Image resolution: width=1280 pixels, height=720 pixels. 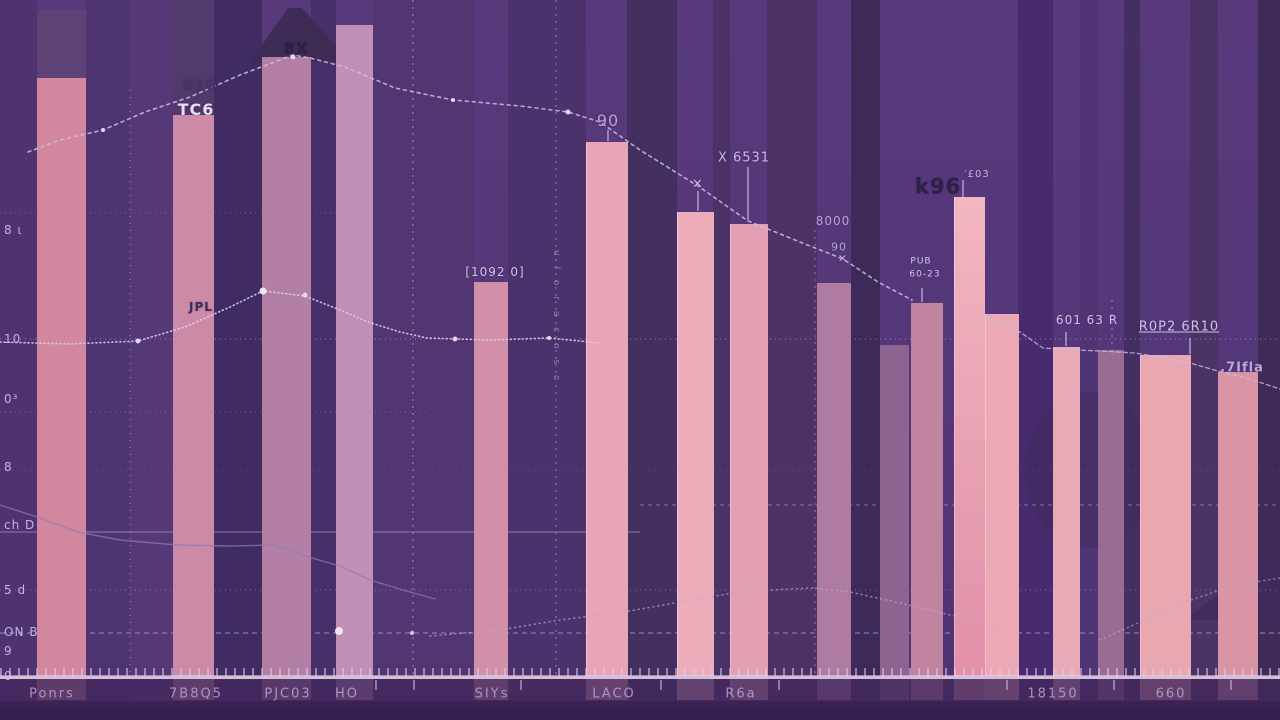 I want to click on data-label: .7Ifla, so click(x=1242, y=368).